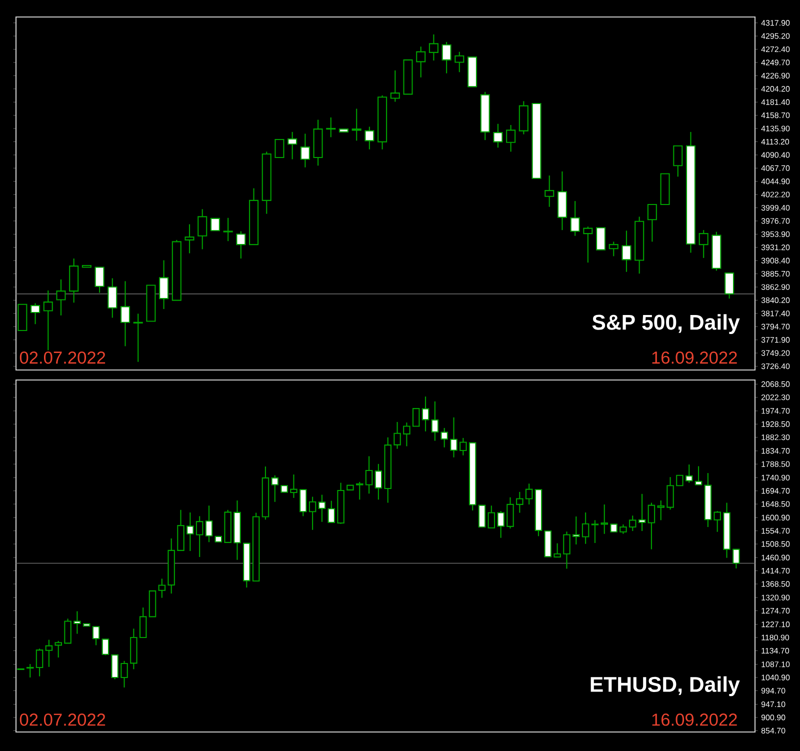 The width and height of the screenshot is (800, 751). Describe the element at coordinates (775, 207) in the screenshot. I see `y-tick-label: 3999.40` at that location.